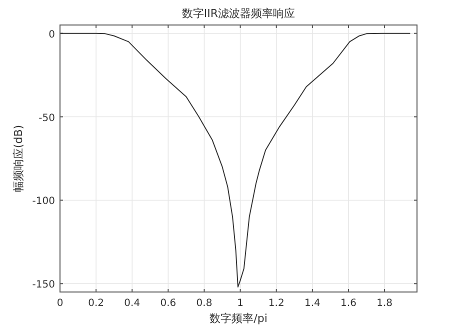 Image resolution: width=462 pixels, height=329 pixels. Describe the element at coordinates (51, 34) in the screenshot. I see `y-tick-label: 0` at that location.